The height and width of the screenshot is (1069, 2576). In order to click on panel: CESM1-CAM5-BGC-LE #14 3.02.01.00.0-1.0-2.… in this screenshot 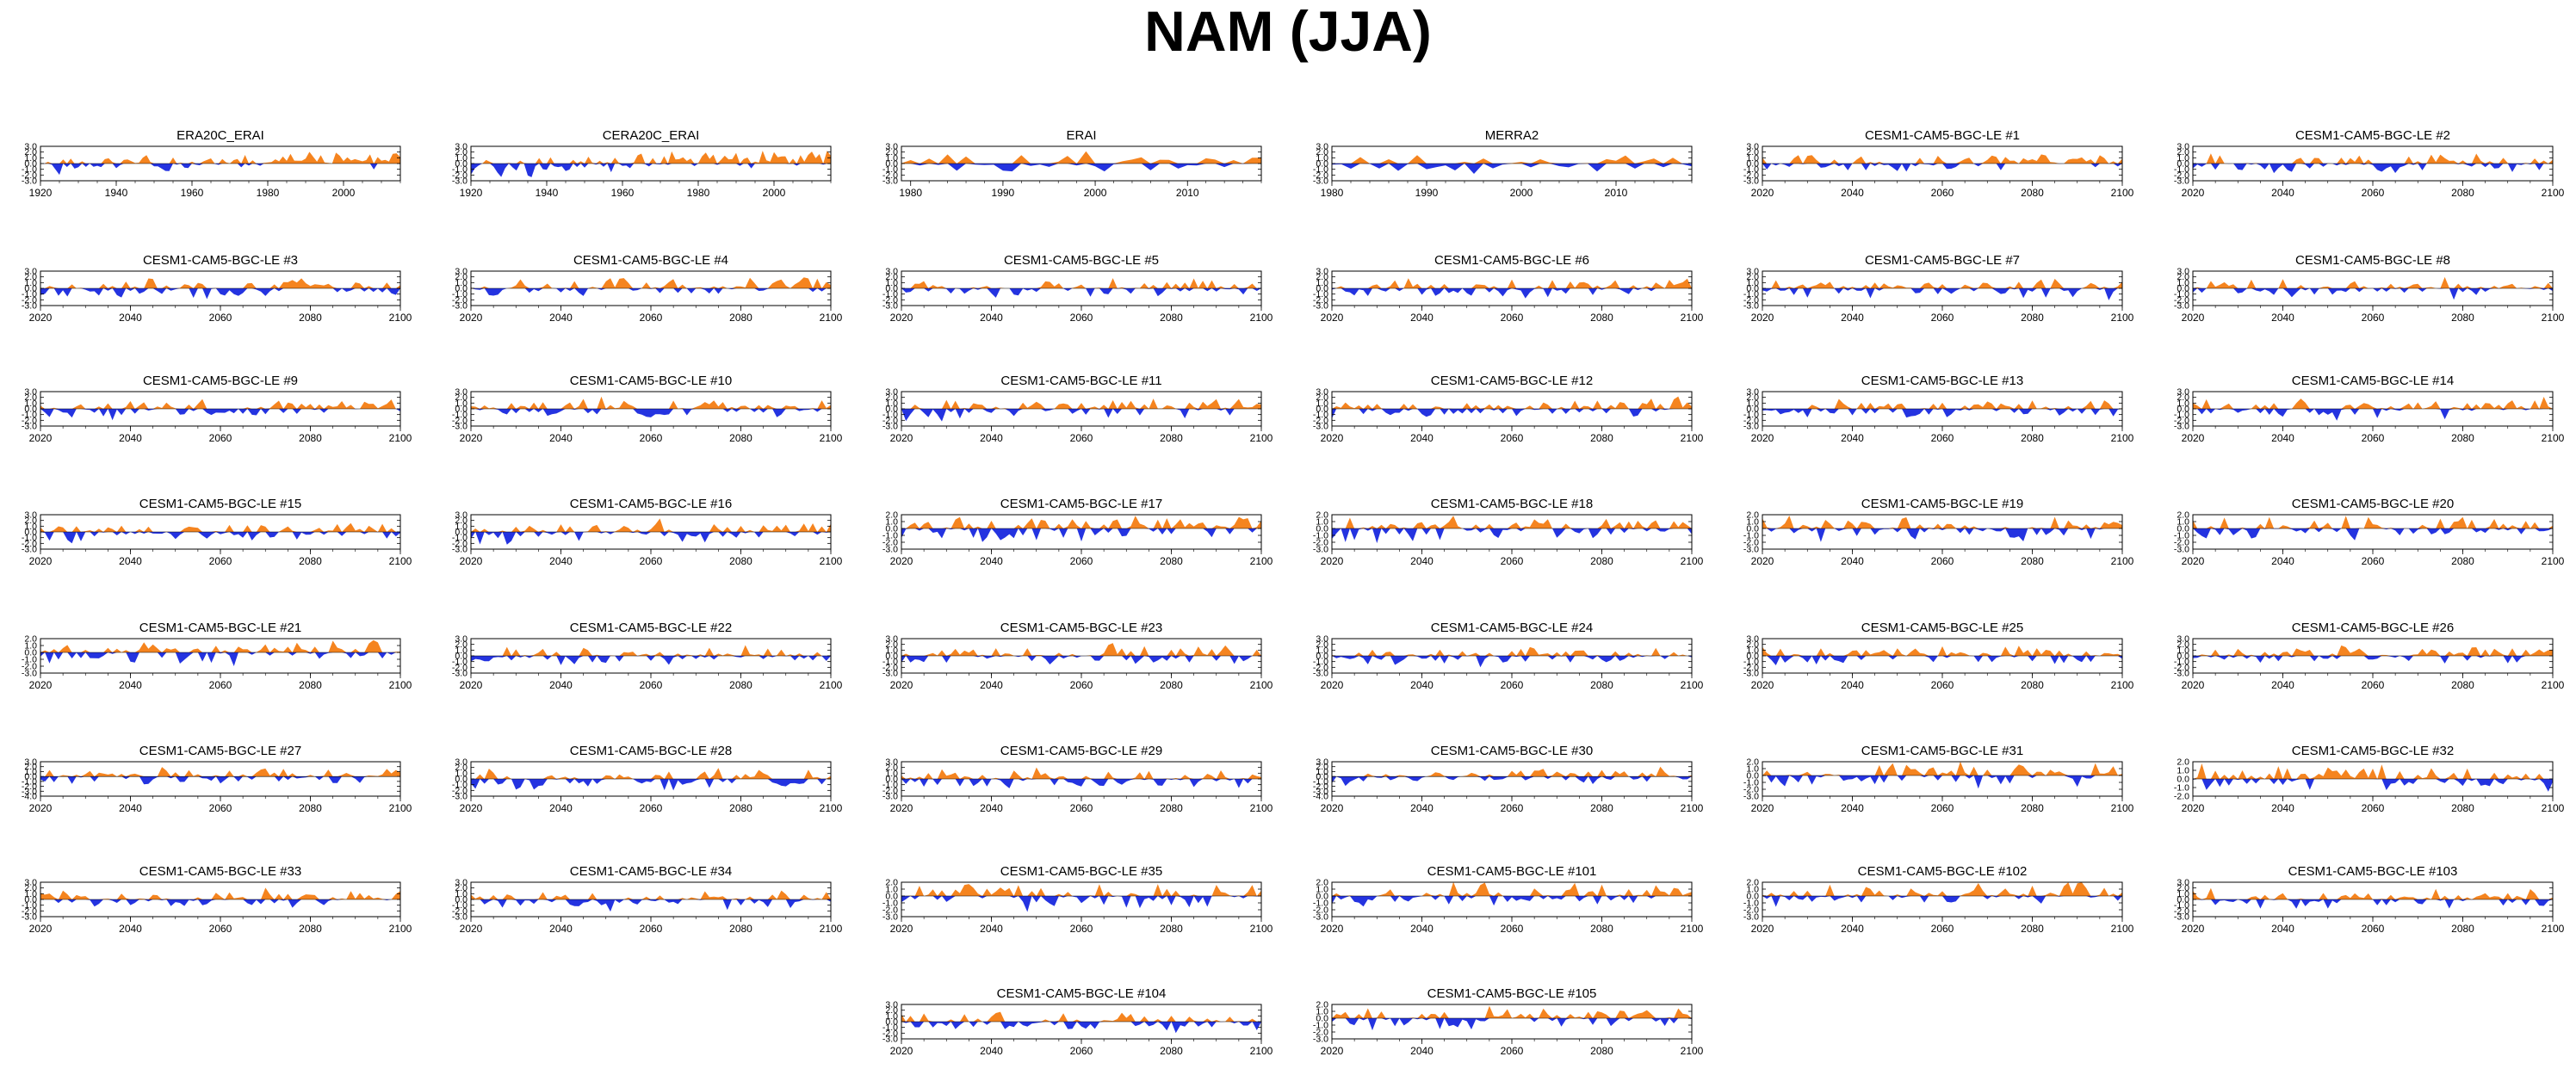, I will do `click(2369, 409)`.